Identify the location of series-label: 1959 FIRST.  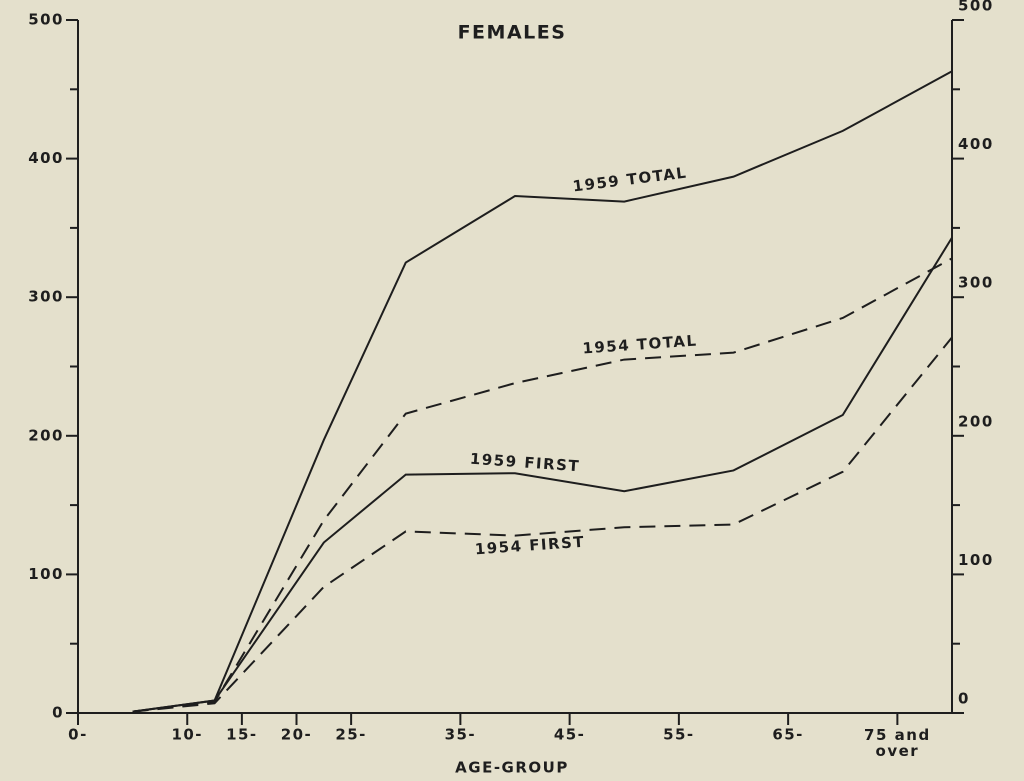
(524, 463).